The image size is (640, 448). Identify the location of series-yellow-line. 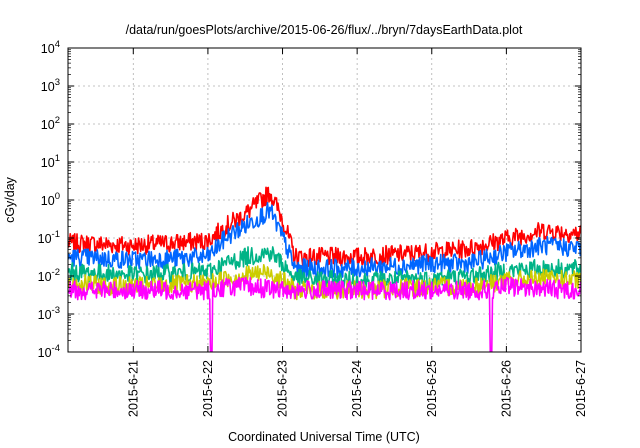
(324, 282).